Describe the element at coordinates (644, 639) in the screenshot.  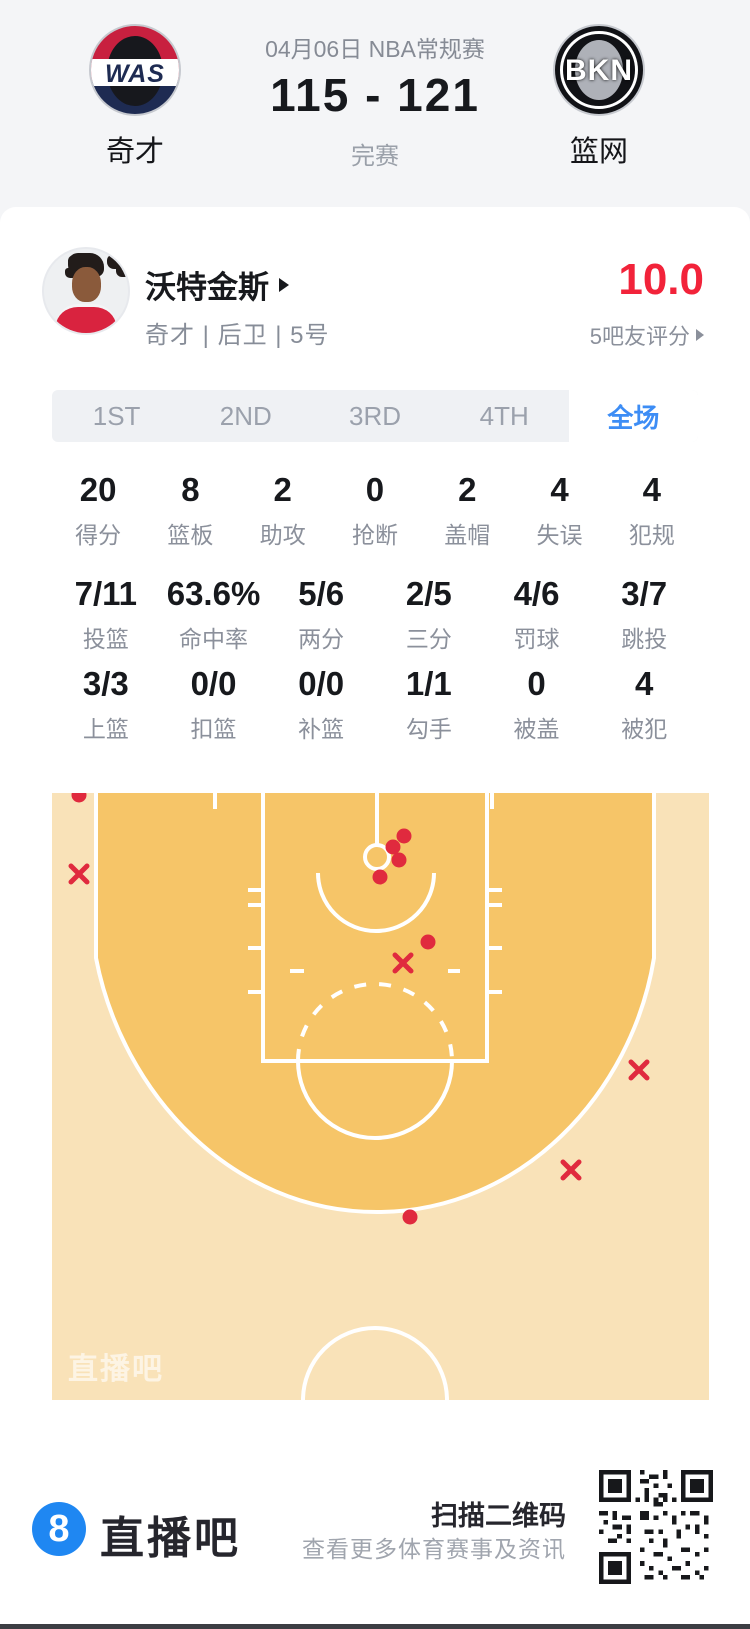
I see `stat-label: 跳投` at that location.